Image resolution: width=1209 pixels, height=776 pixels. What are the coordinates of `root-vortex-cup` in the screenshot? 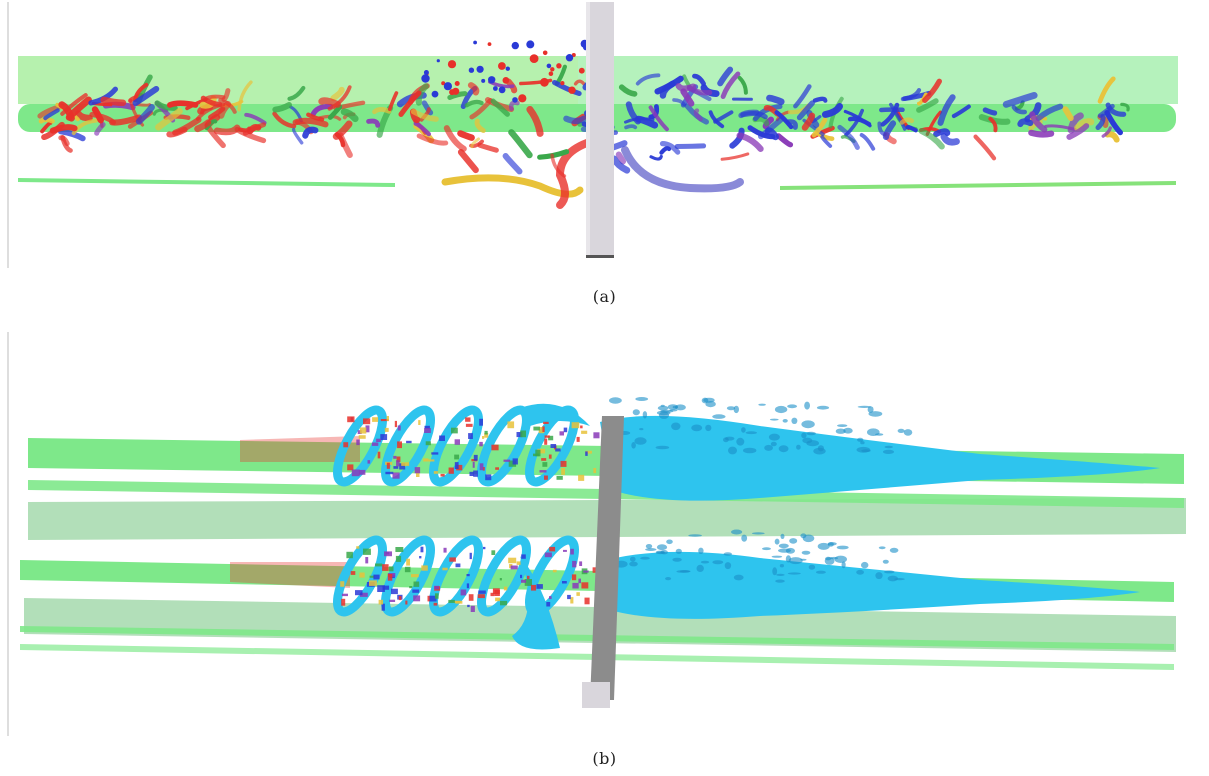 It's located at (536, 603).